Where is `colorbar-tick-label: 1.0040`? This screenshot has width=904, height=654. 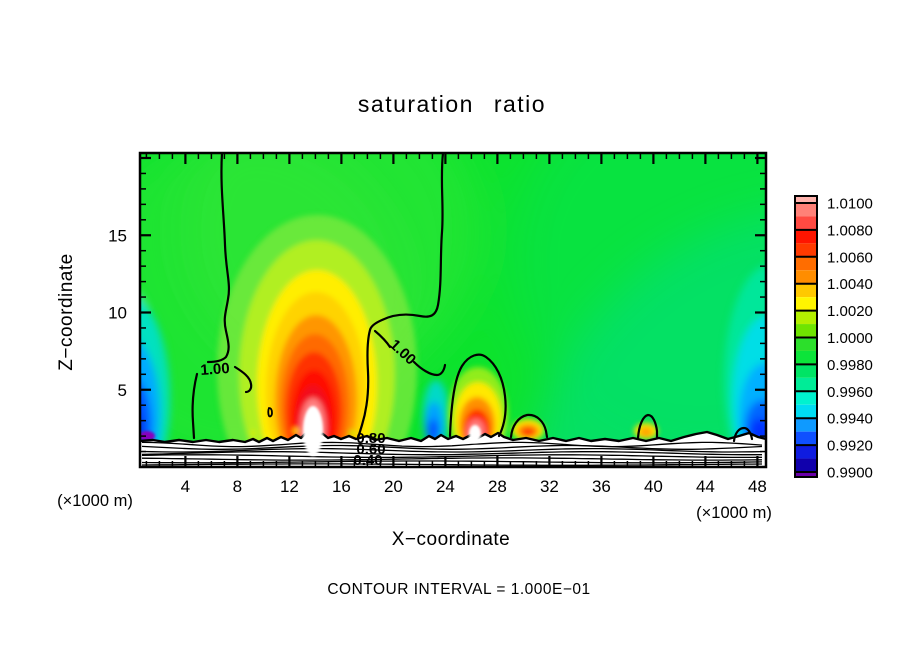
colorbar-tick-label: 1.0040 is located at coordinates (850, 284).